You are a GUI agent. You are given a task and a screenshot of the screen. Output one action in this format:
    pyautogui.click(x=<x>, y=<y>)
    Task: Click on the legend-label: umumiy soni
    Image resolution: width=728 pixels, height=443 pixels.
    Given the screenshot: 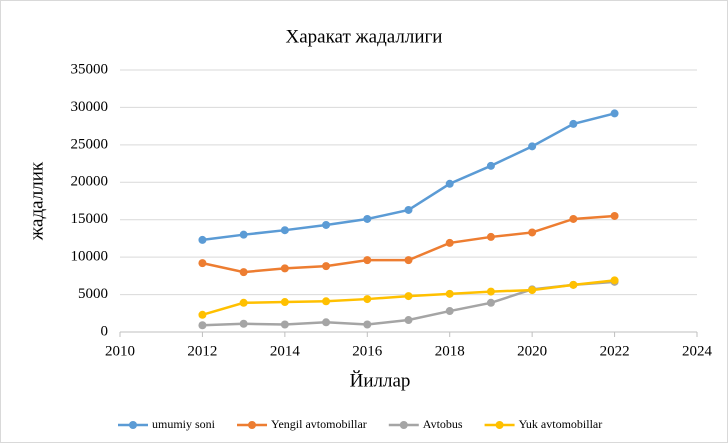 What is the action you would take?
    pyautogui.click(x=184, y=424)
    